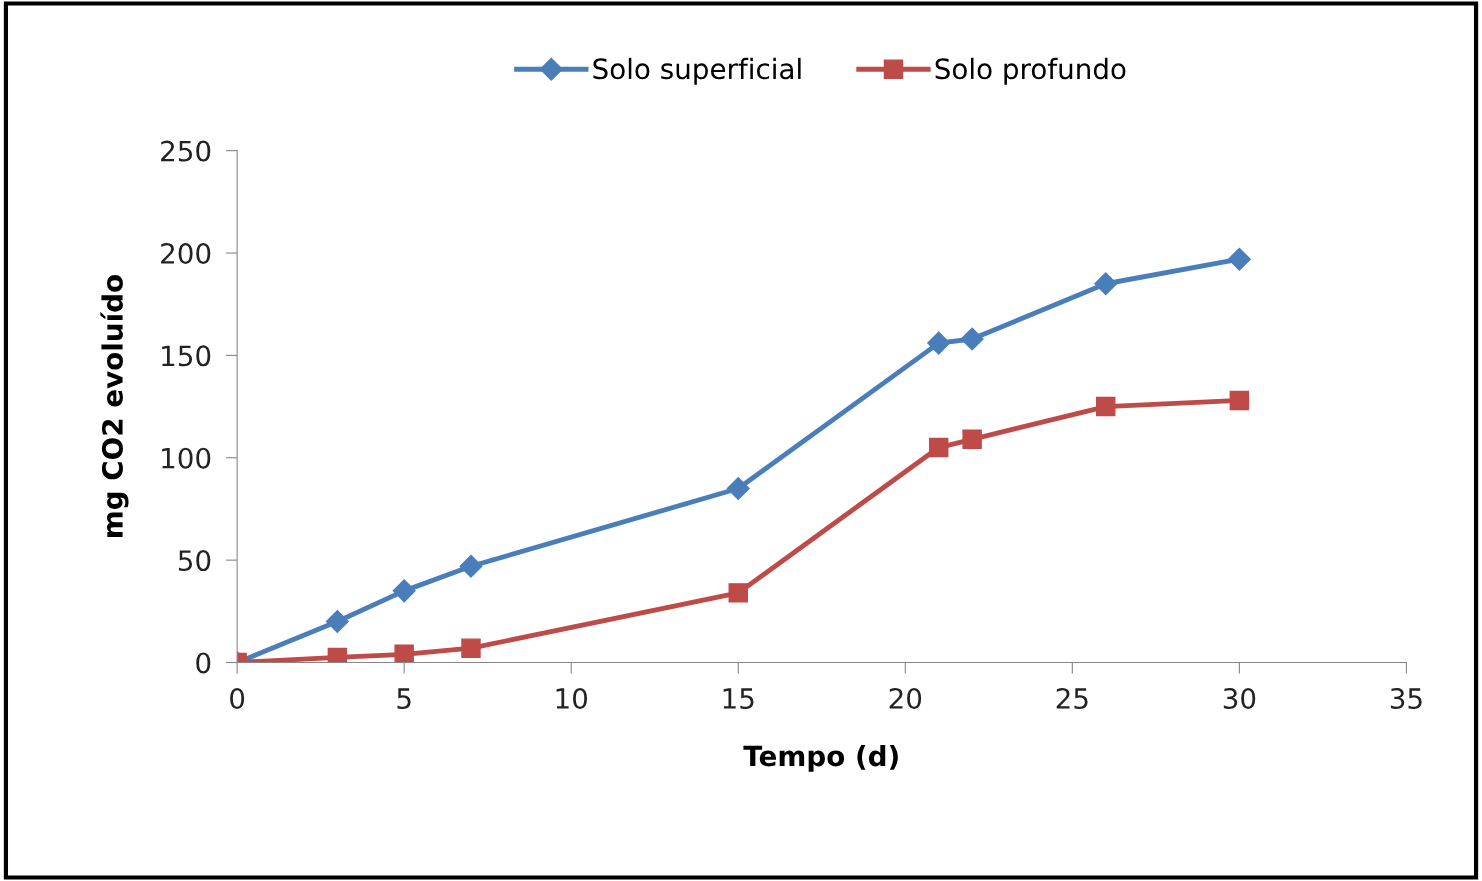 This screenshot has width=1482, height=881. What do you see at coordinates (186, 356) in the screenshot?
I see `y-tick-label: 150` at bounding box center [186, 356].